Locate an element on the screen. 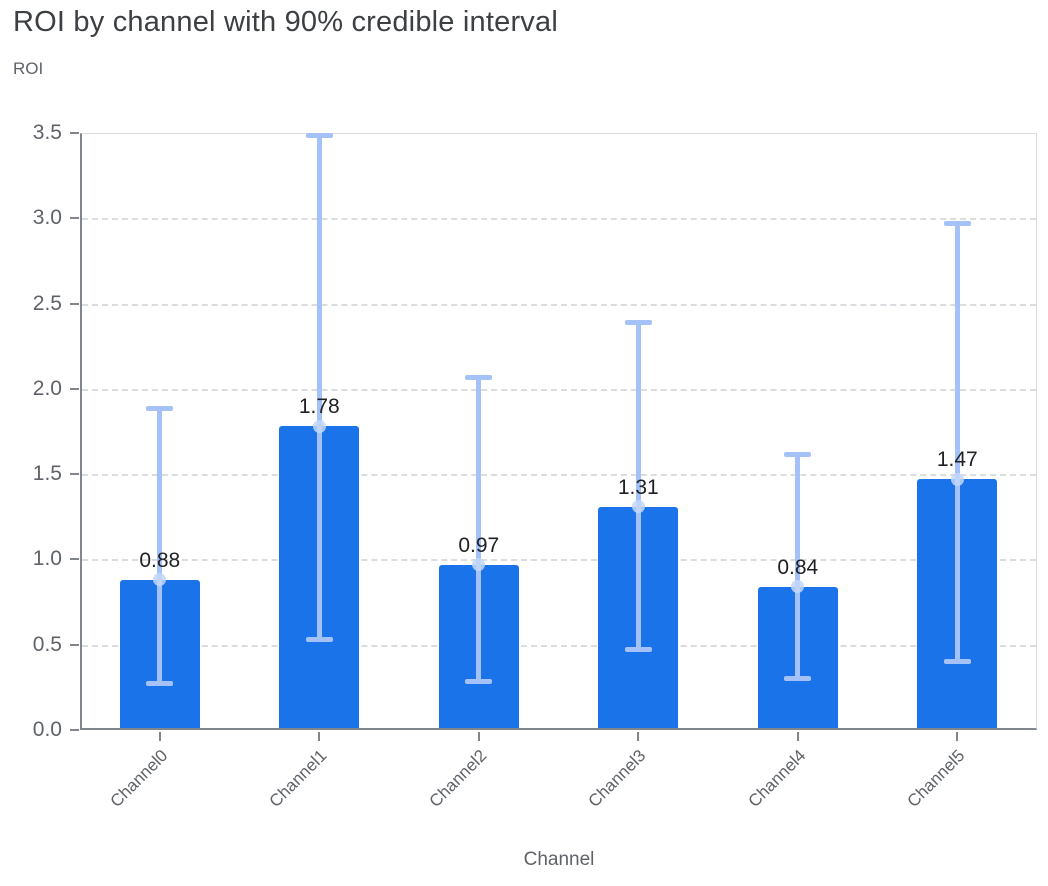 The height and width of the screenshot is (886, 1048). x-tick-label: Channel0 is located at coordinates (139, 778).